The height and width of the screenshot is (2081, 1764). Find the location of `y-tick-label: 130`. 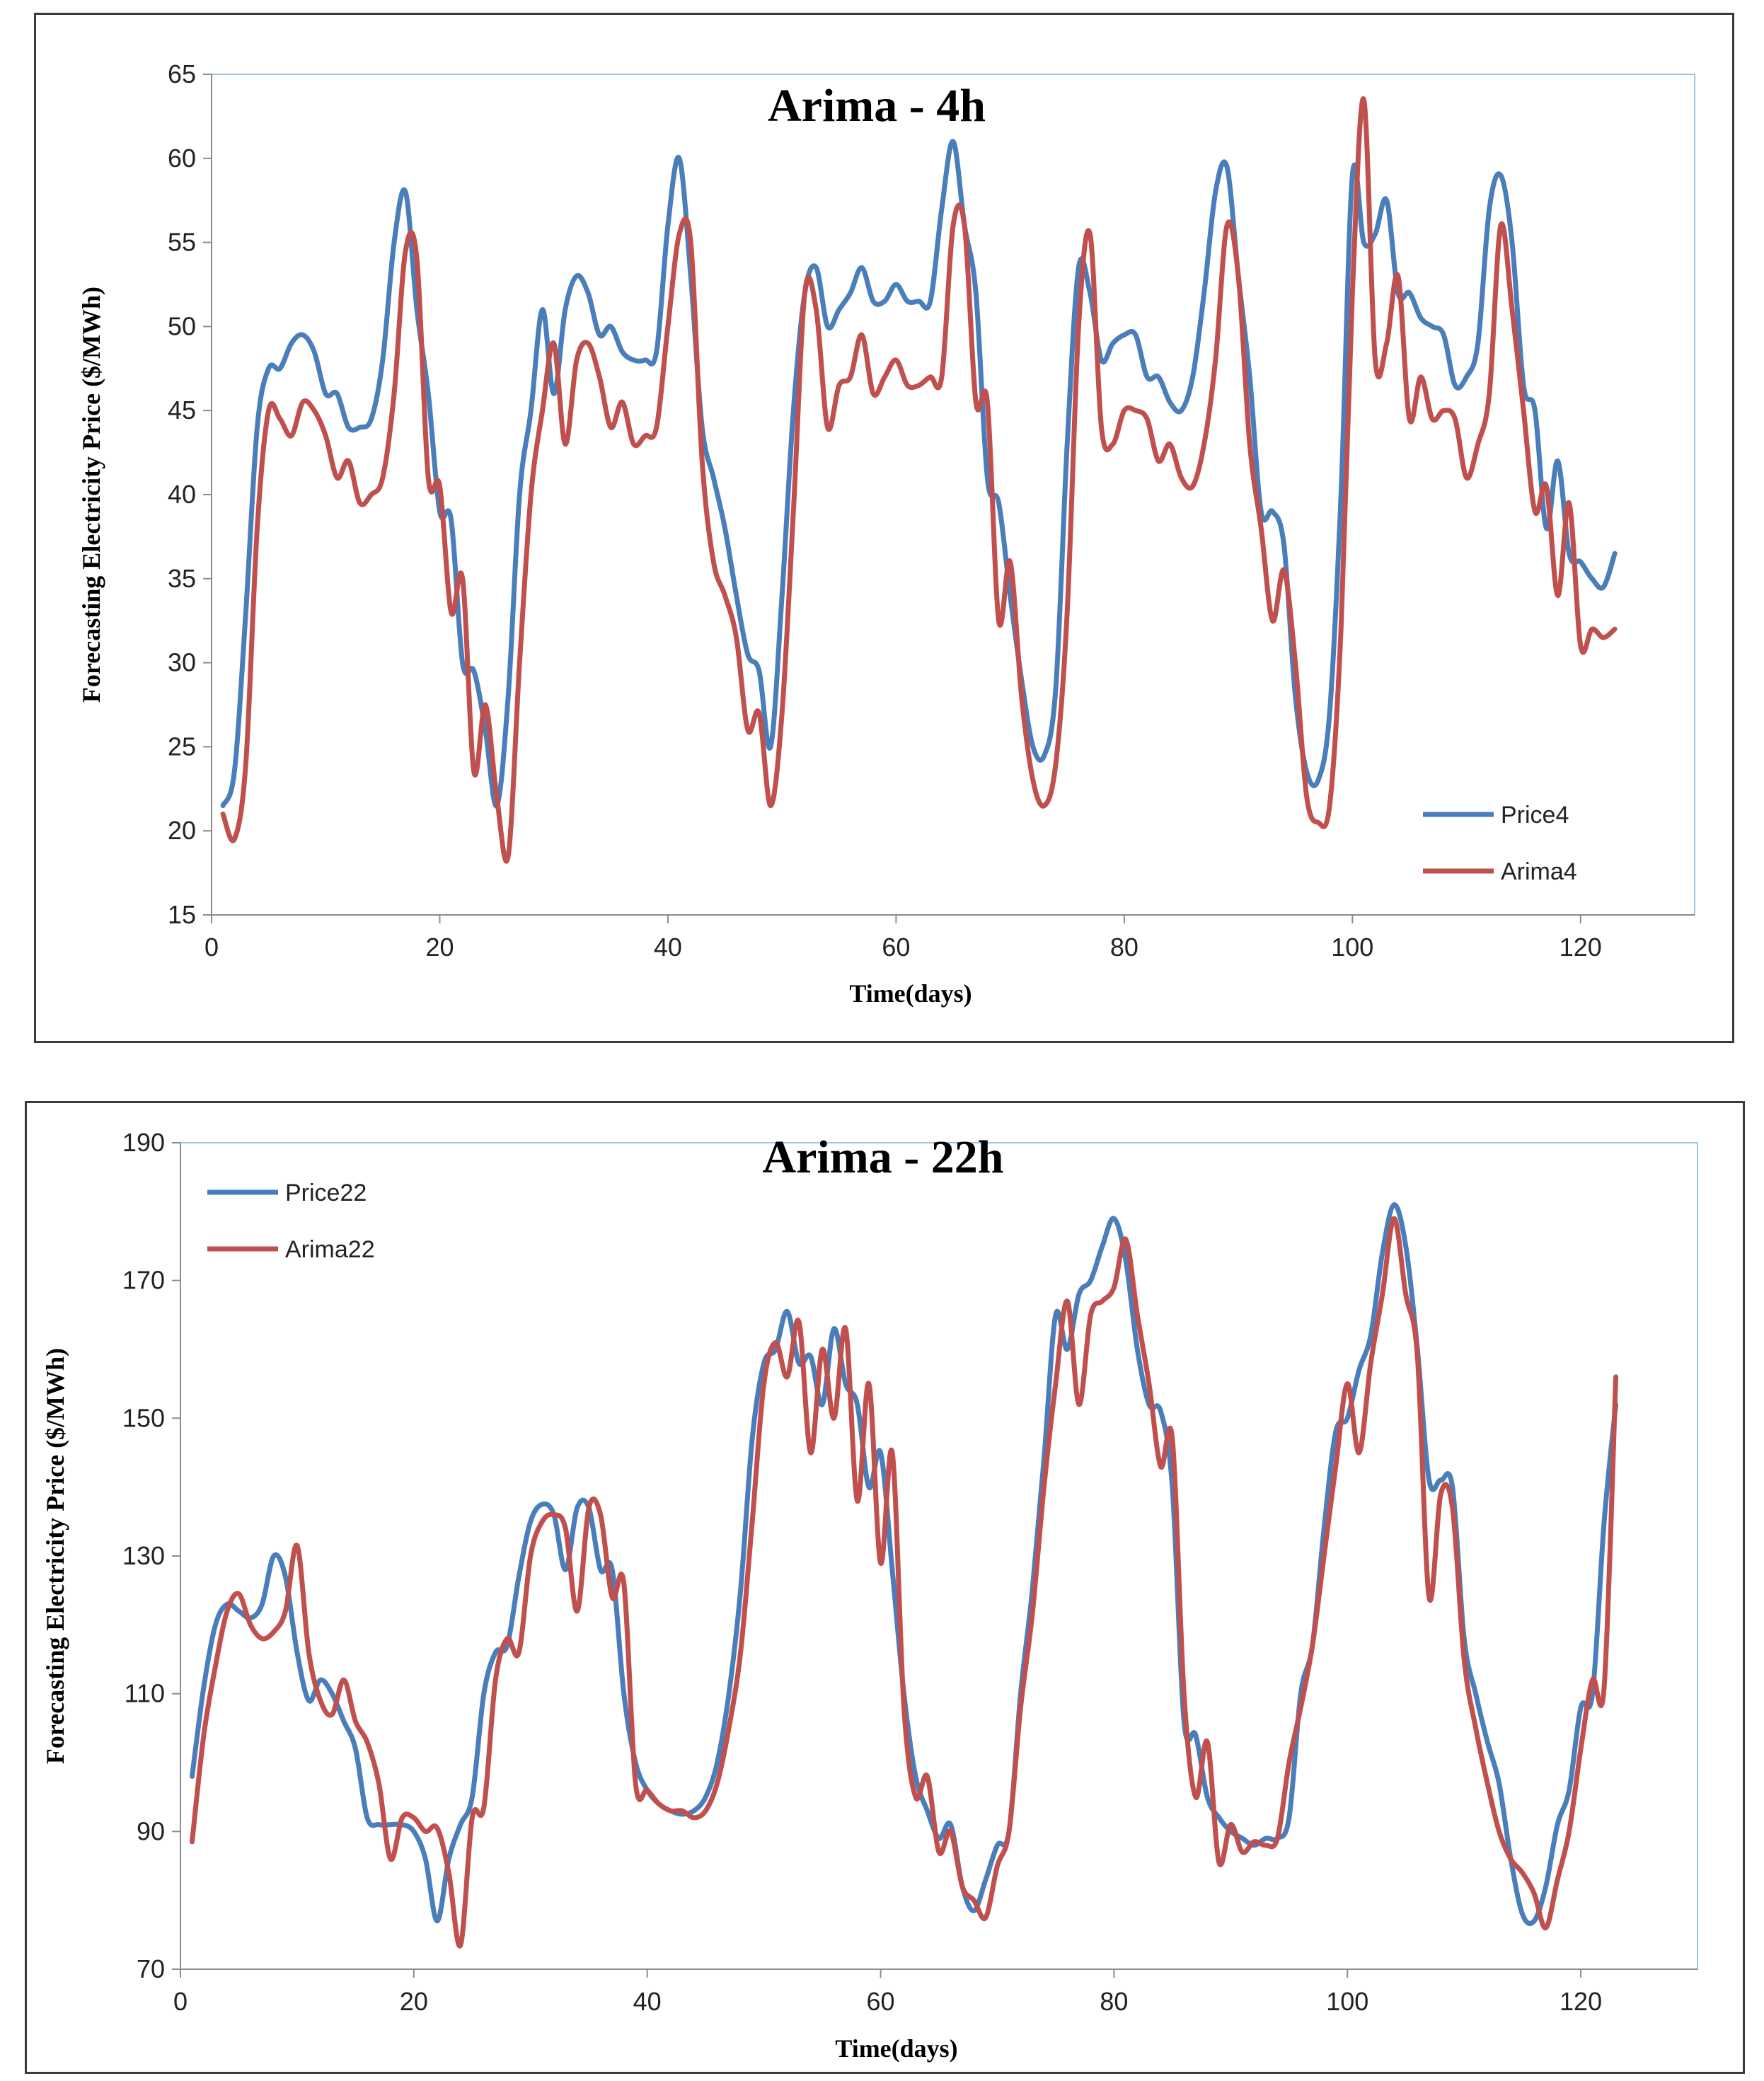

y-tick-label: 130 is located at coordinates (143, 1555).